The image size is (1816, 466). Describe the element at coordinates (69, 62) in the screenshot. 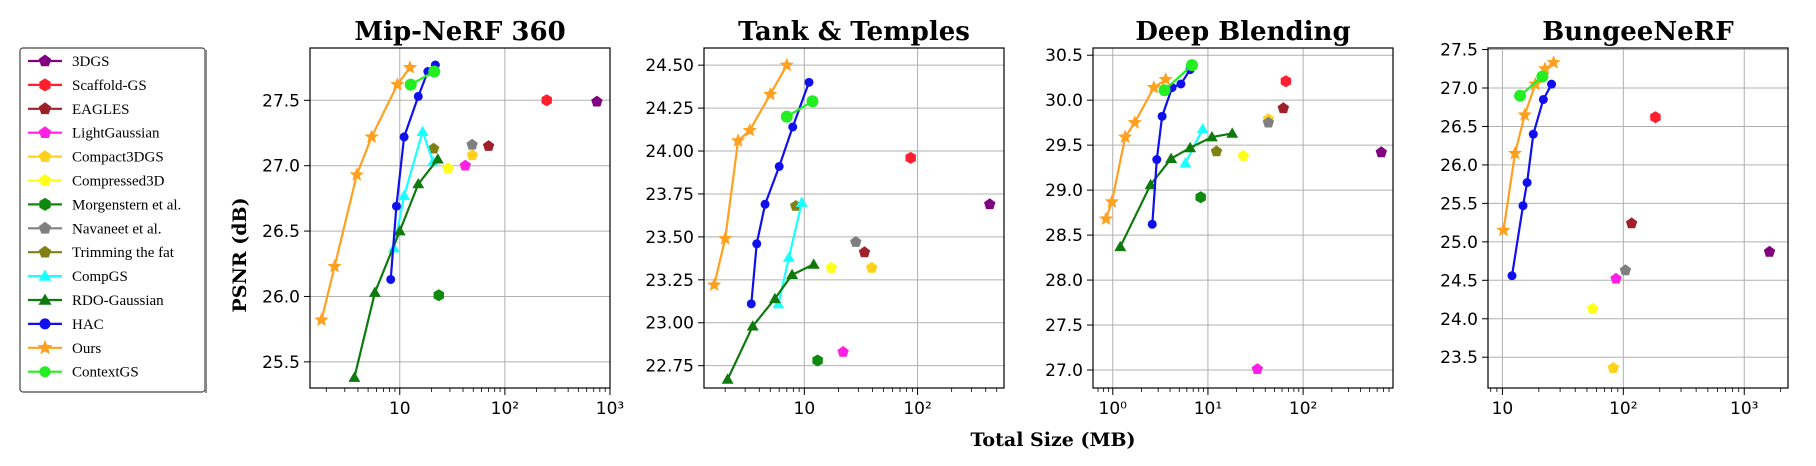

I see `legend-item-3dgs: 3DGS` at that location.